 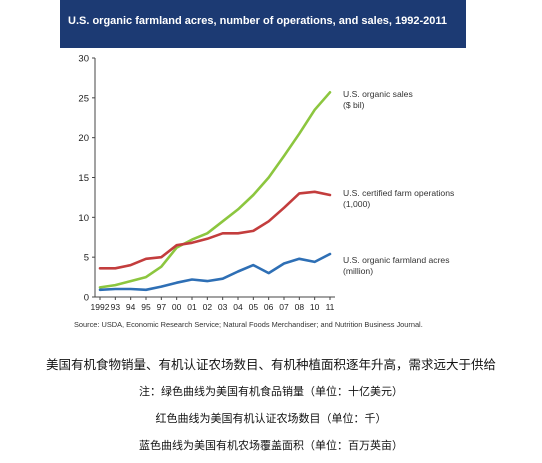 What do you see at coordinates (396, 260) in the screenshot?
I see `series-label-3: U.S. organic farmland acres` at bounding box center [396, 260].